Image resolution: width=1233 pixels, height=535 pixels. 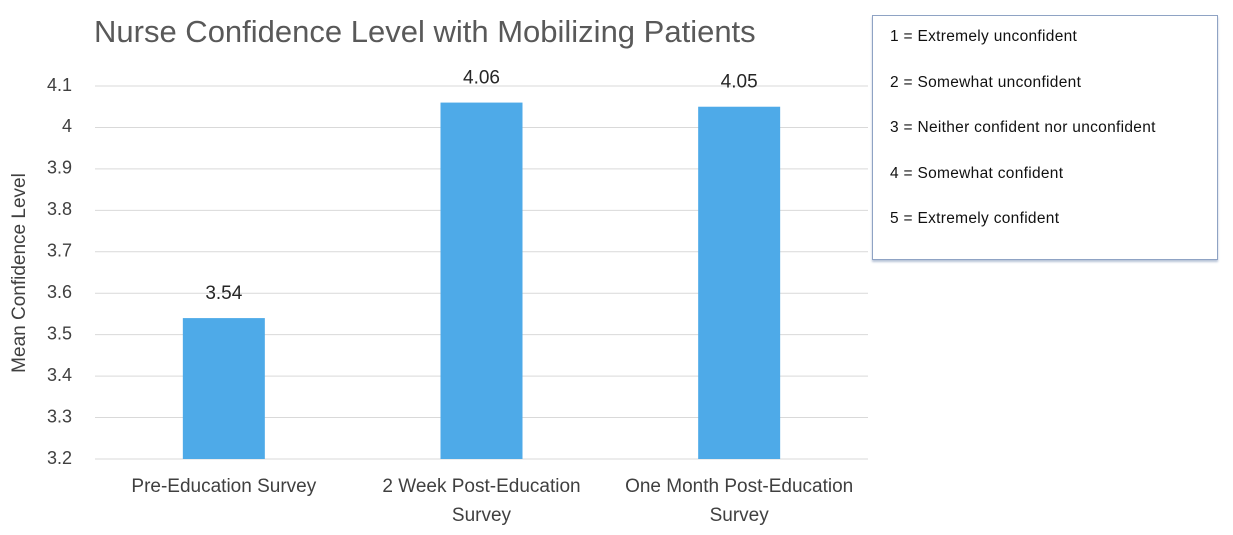 What do you see at coordinates (224, 486) in the screenshot?
I see `x-tick-label: Pre-Education Survey` at bounding box center [224, 486].